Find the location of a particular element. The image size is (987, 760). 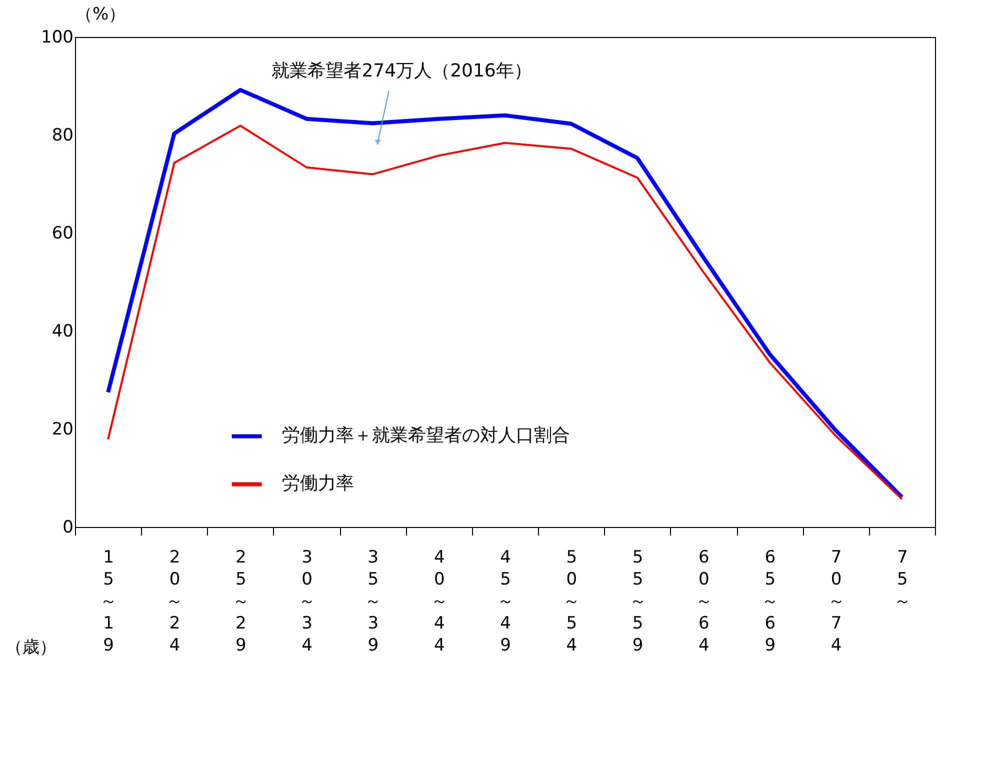

x-tick-label: 50～54 is located at coordinates (571, 602).